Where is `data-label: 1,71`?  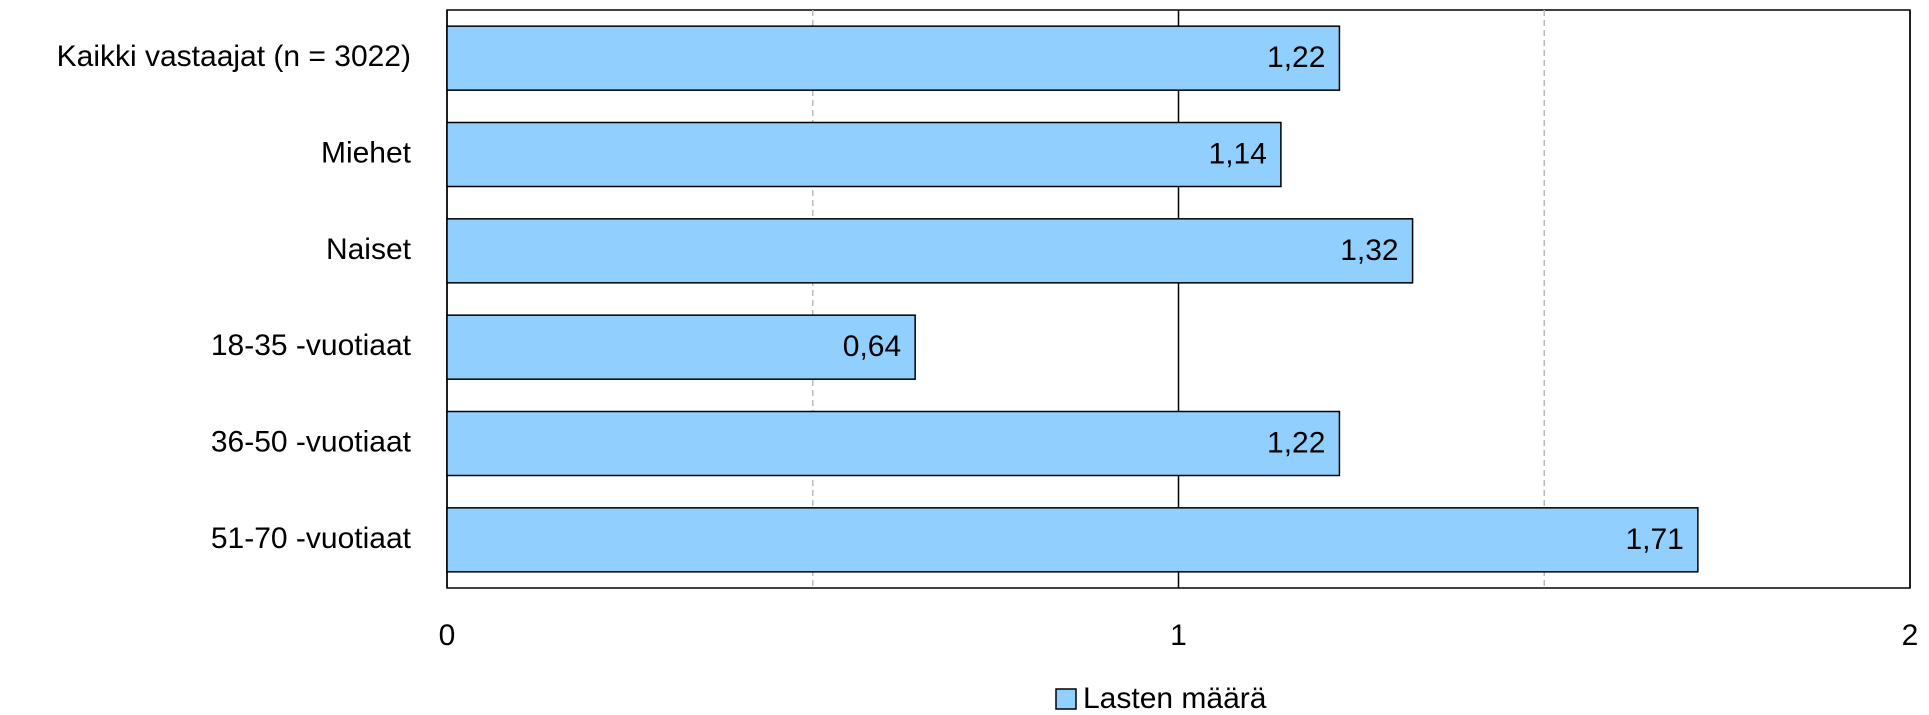
data-label: 1,71 is located at coordinates (1654, 539).